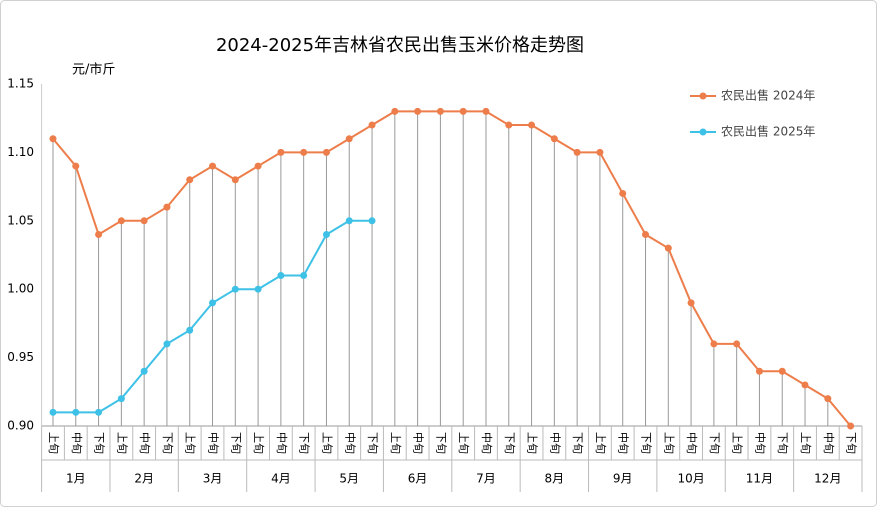 This screenshot has width=877, height=507. I want to click on legend-label: 农民出售 2024年, so click(768, 95).